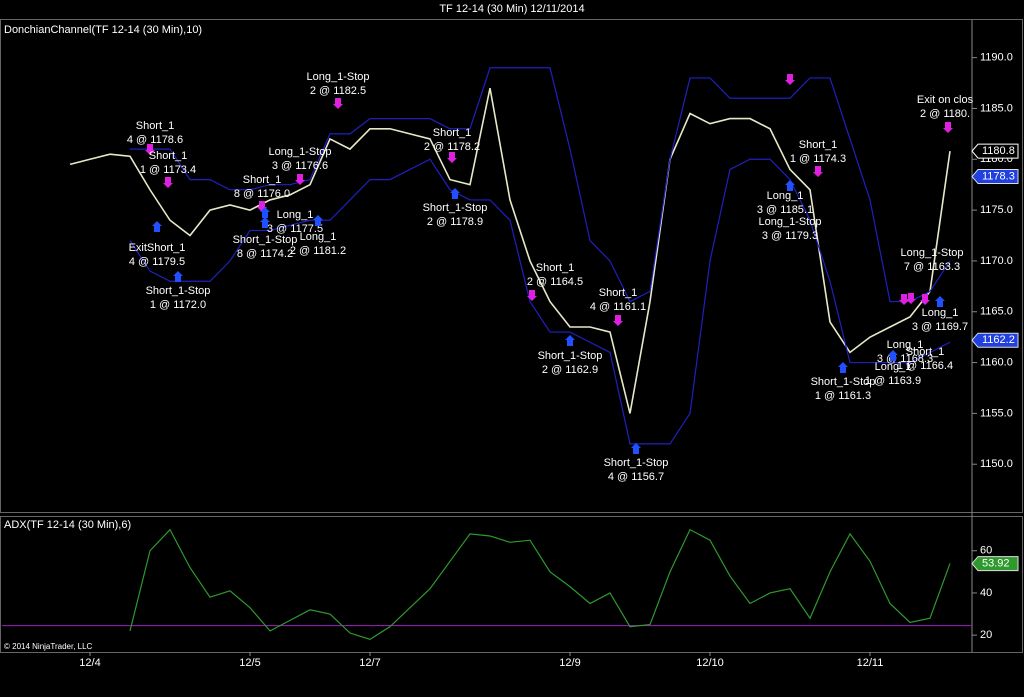  What do you see at coordinates (540, 584) in the screenshot?
I see `series-line` at bounding box center [540, 584].